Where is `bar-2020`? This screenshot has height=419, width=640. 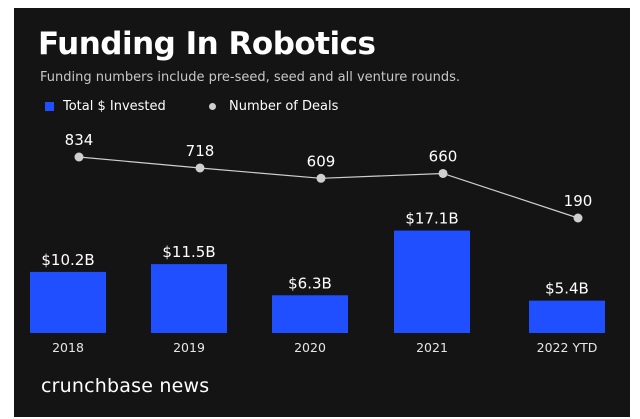
bar-2020 is located at coordinates (310, 314).